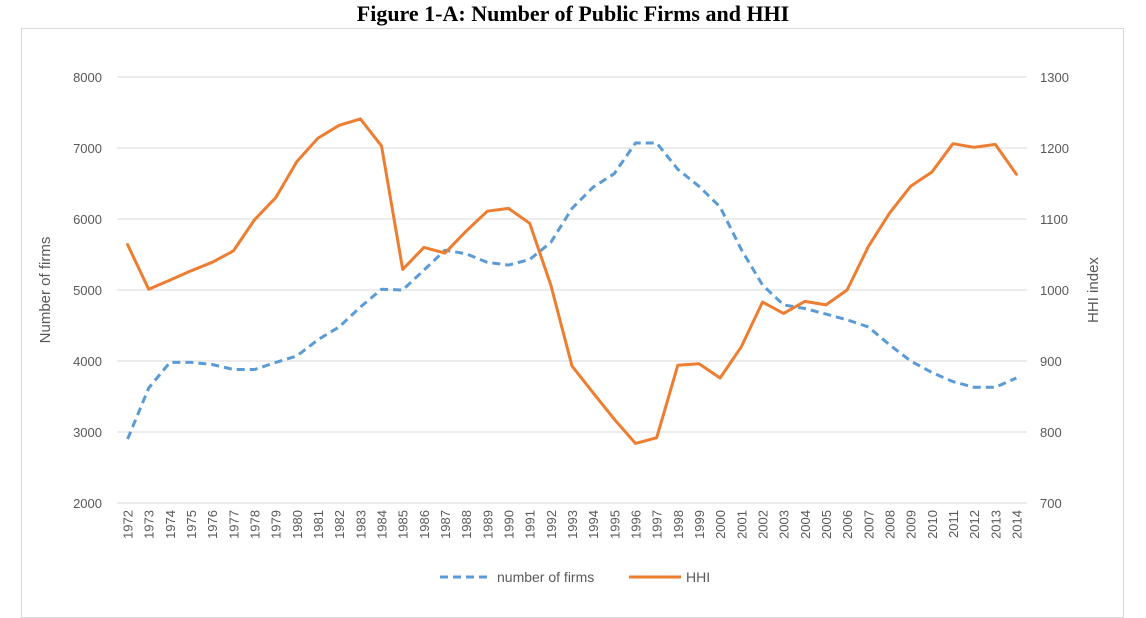  I want to click on x-tick-label: 1980, so click(297, 524).